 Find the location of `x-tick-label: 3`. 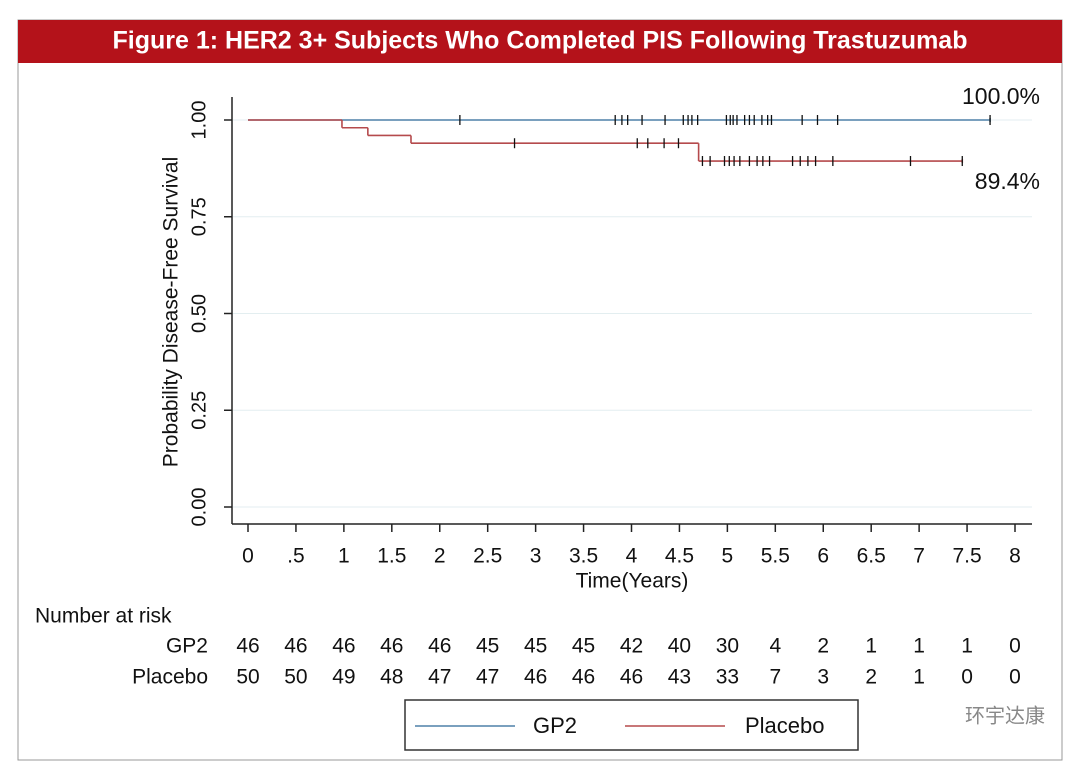

x-tick-label: 3 is located at coordinates (536, 556).